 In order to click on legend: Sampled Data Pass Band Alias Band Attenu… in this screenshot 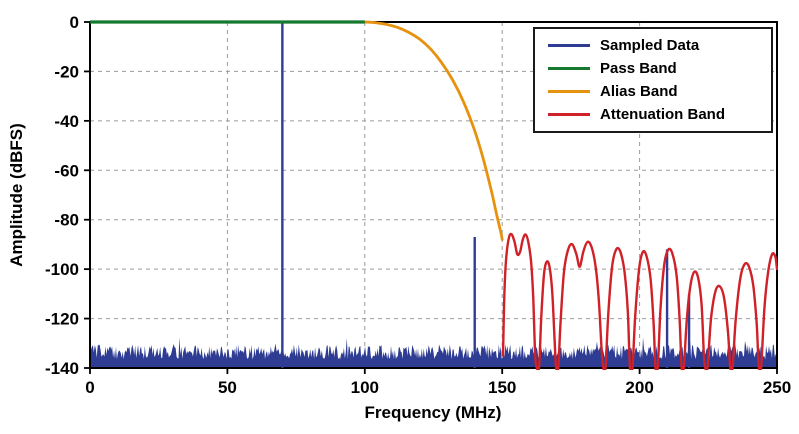, I will do `click(653, 80)`.